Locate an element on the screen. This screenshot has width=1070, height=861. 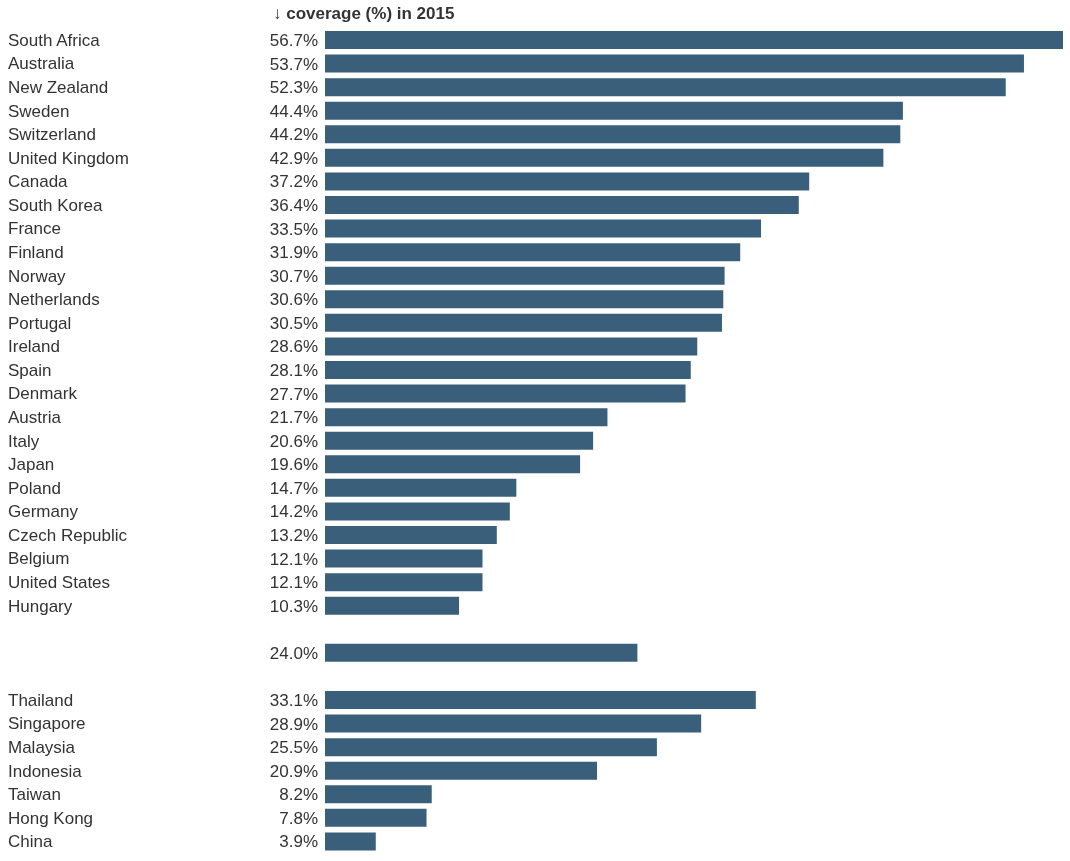
data-label: 42.9% is located at coordinates (293, 158).